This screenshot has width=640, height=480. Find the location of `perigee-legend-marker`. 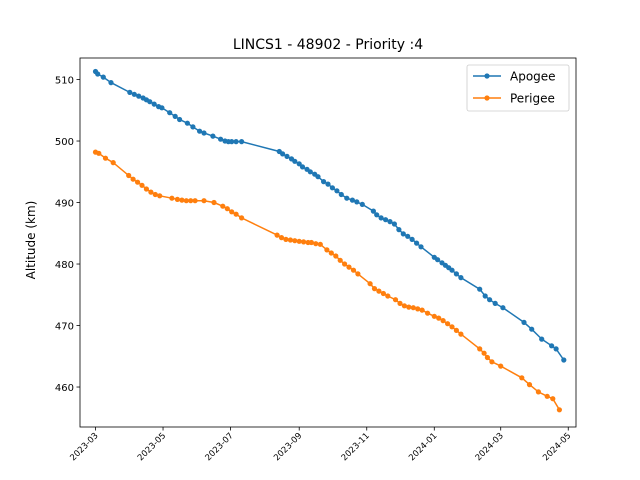

perigee-legend-marker is located at coordinates (487, 98).